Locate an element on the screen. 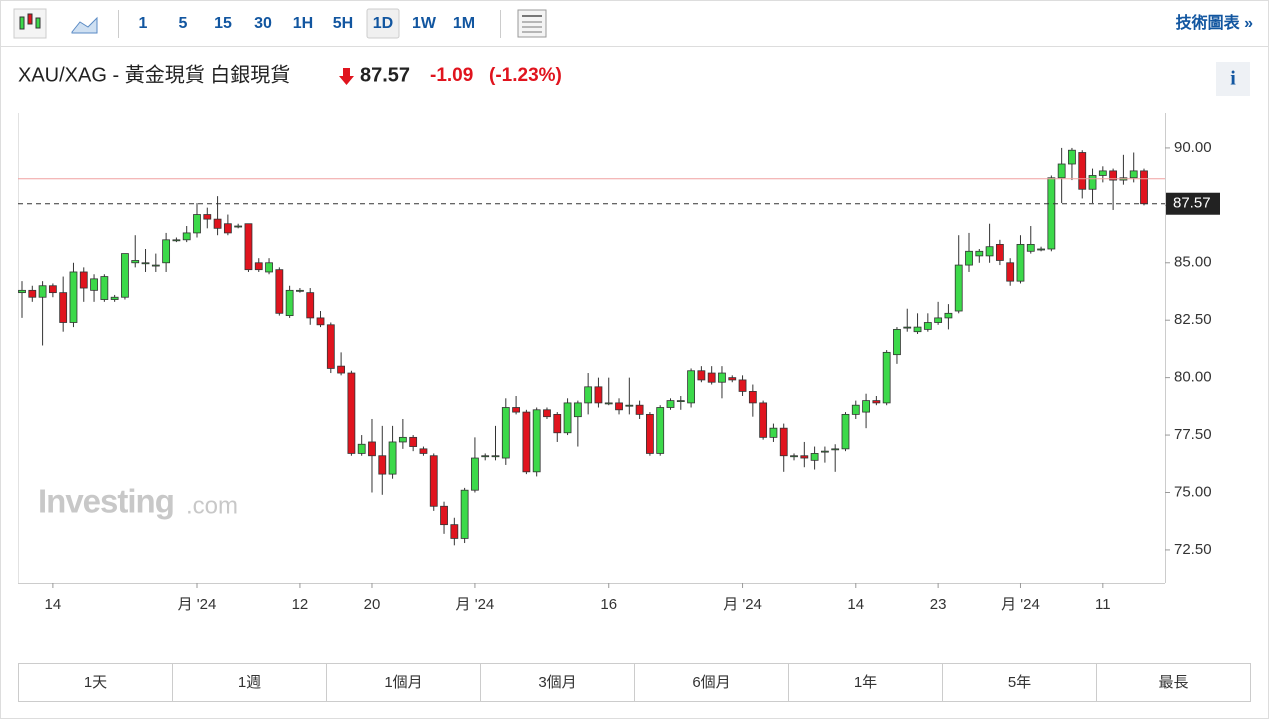 The height and width of the screenshot is (724, 1269). x-tick-label: 12 is located at coordinates (300, 604).